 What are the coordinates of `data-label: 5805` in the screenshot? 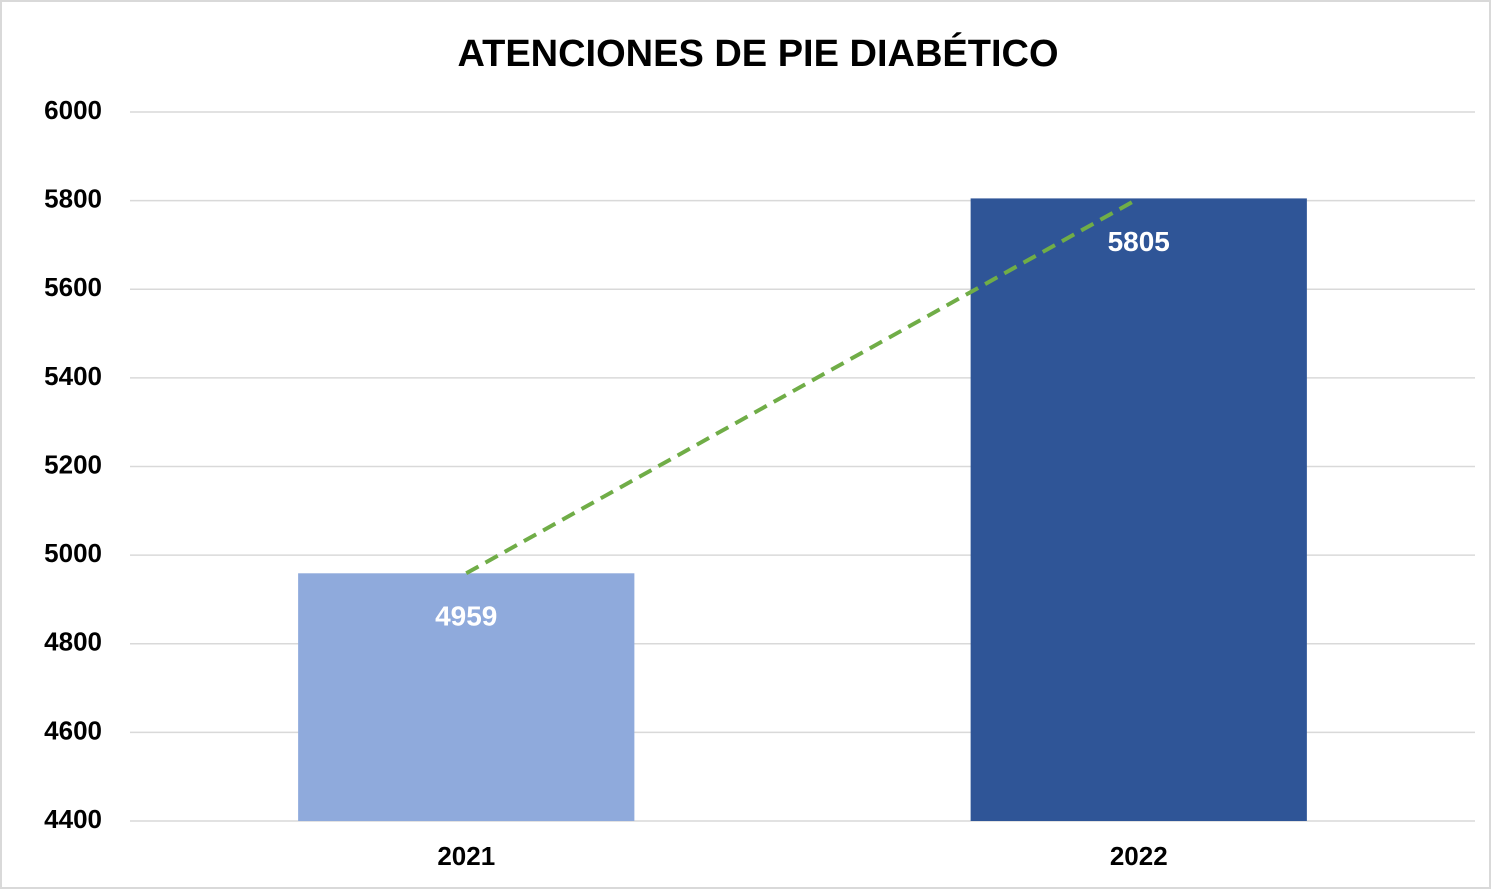 It's located at (1139, 241).